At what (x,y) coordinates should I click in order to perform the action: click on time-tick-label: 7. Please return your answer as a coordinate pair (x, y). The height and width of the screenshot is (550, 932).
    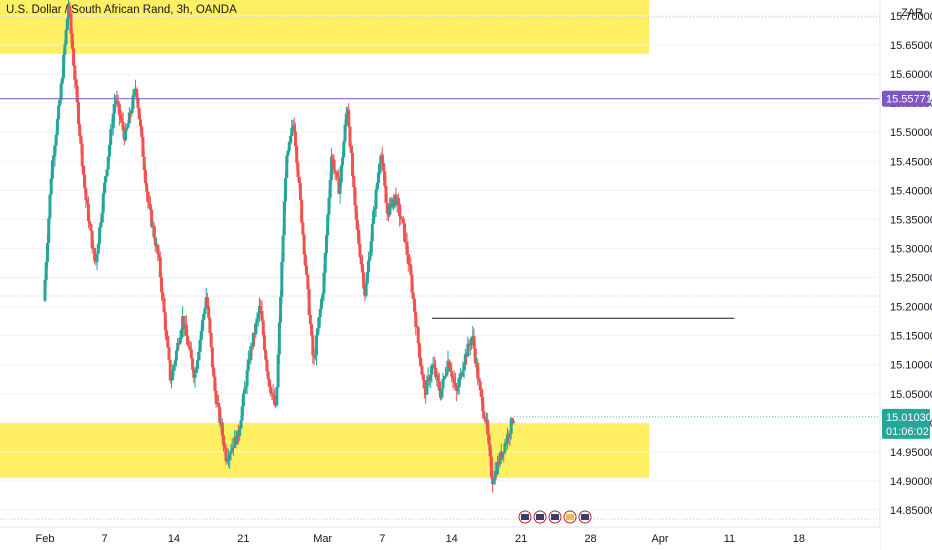
    Looking at the image, I should click on (382, 539).